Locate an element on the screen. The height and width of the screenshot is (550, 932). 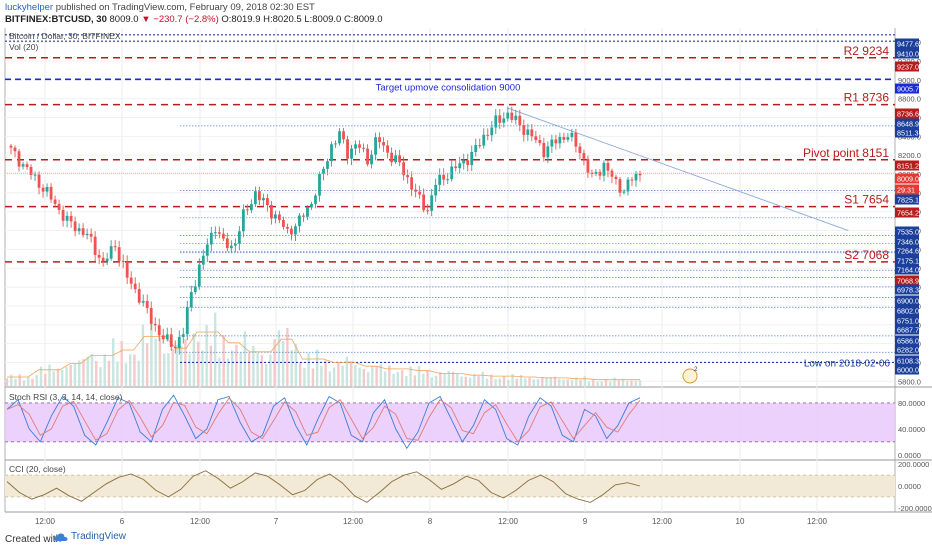
price-tag: 7535.0 is located at coordinates (907, 231).